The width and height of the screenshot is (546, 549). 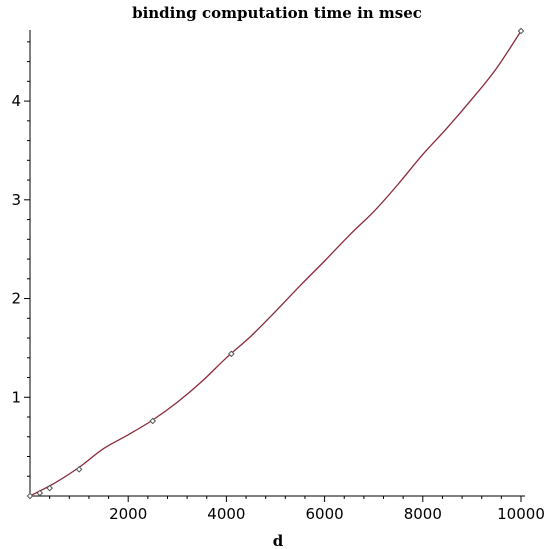 What do you see at coordinates (277, 13) in the screenshot?
I see `chart-title: binding computation time in msec` at bounding box center [277, 13].